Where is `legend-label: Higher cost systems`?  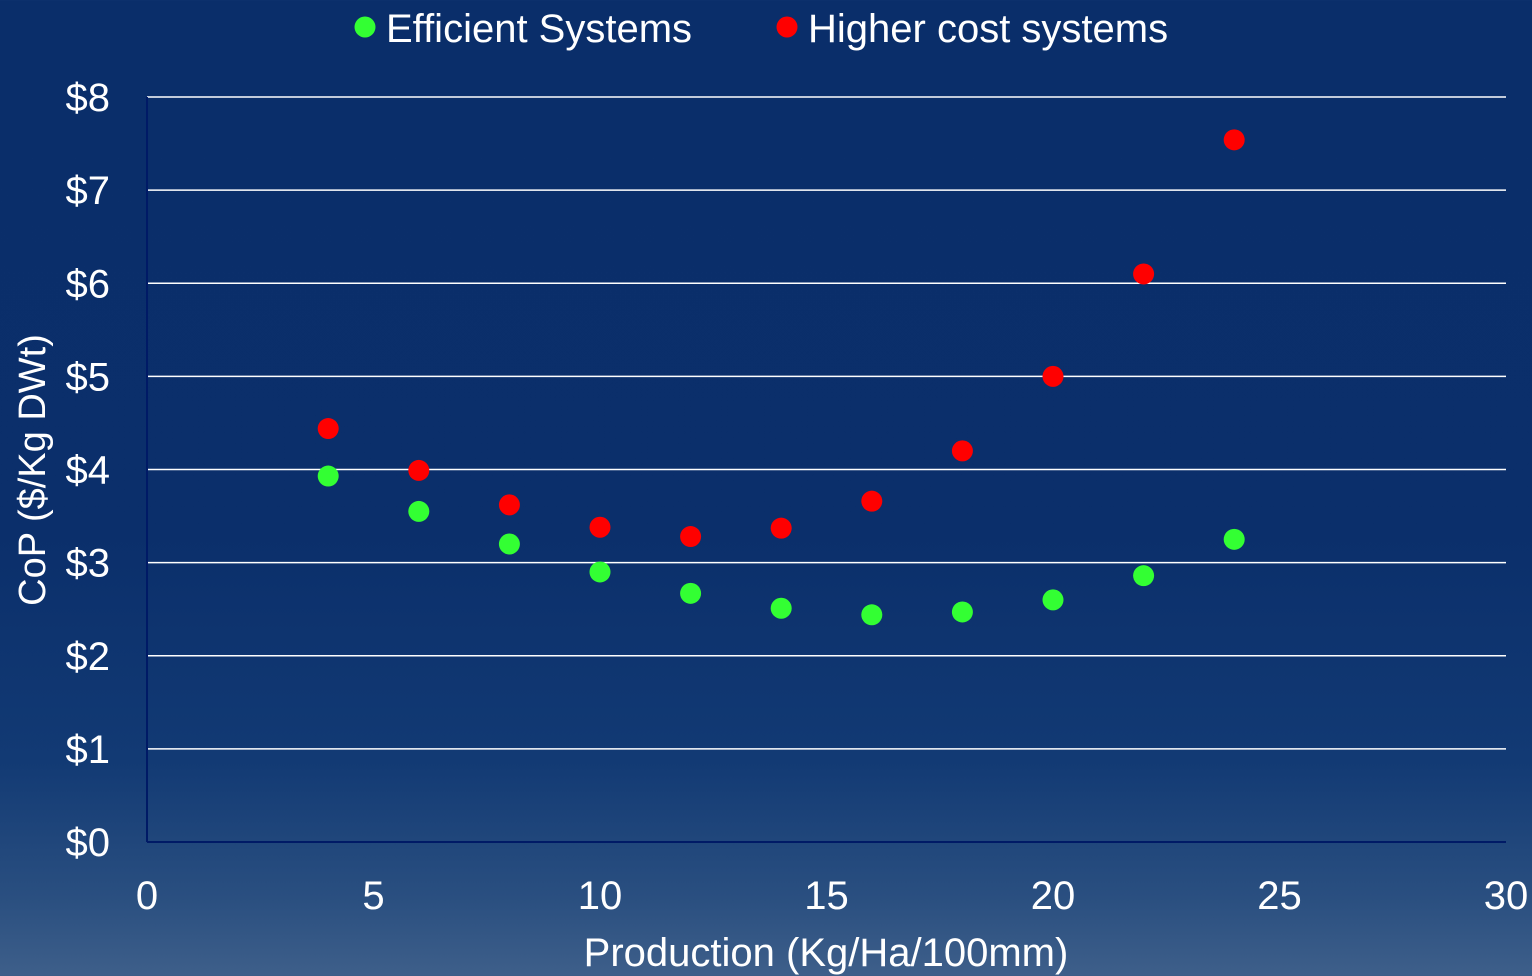
legend-label: Higher cost systems is located at coordinates (988, 29).